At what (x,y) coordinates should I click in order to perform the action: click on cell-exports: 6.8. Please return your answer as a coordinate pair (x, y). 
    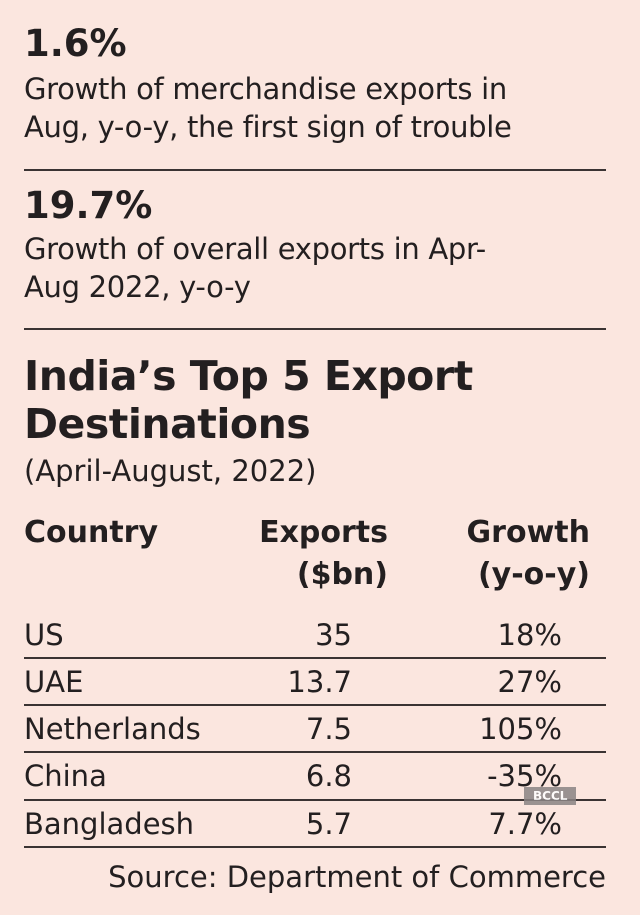
    Looking at the image, I should click on (328, 776).